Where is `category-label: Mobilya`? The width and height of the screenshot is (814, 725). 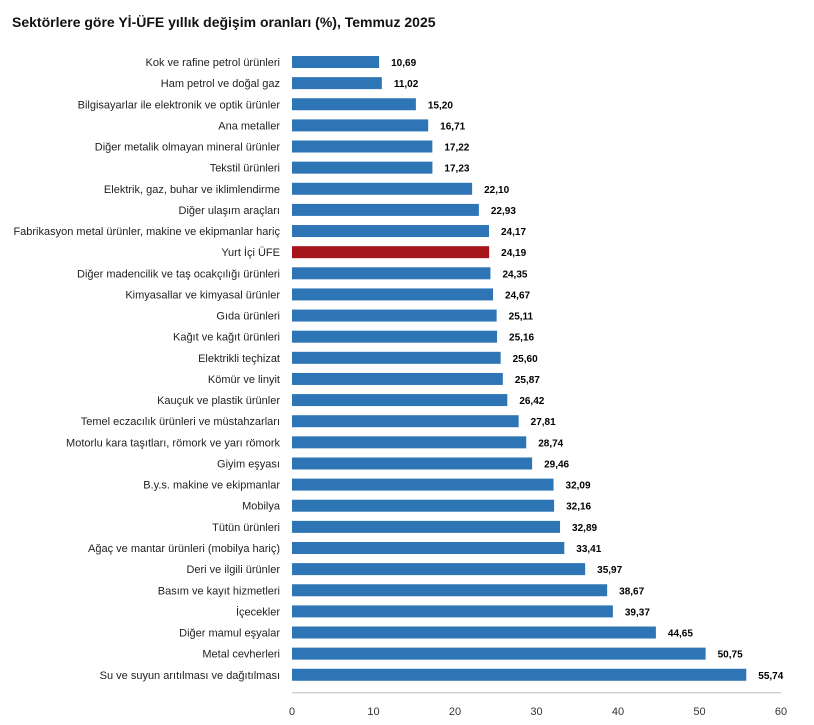
category-label: Mobilya is located at coordinates (261, 507).